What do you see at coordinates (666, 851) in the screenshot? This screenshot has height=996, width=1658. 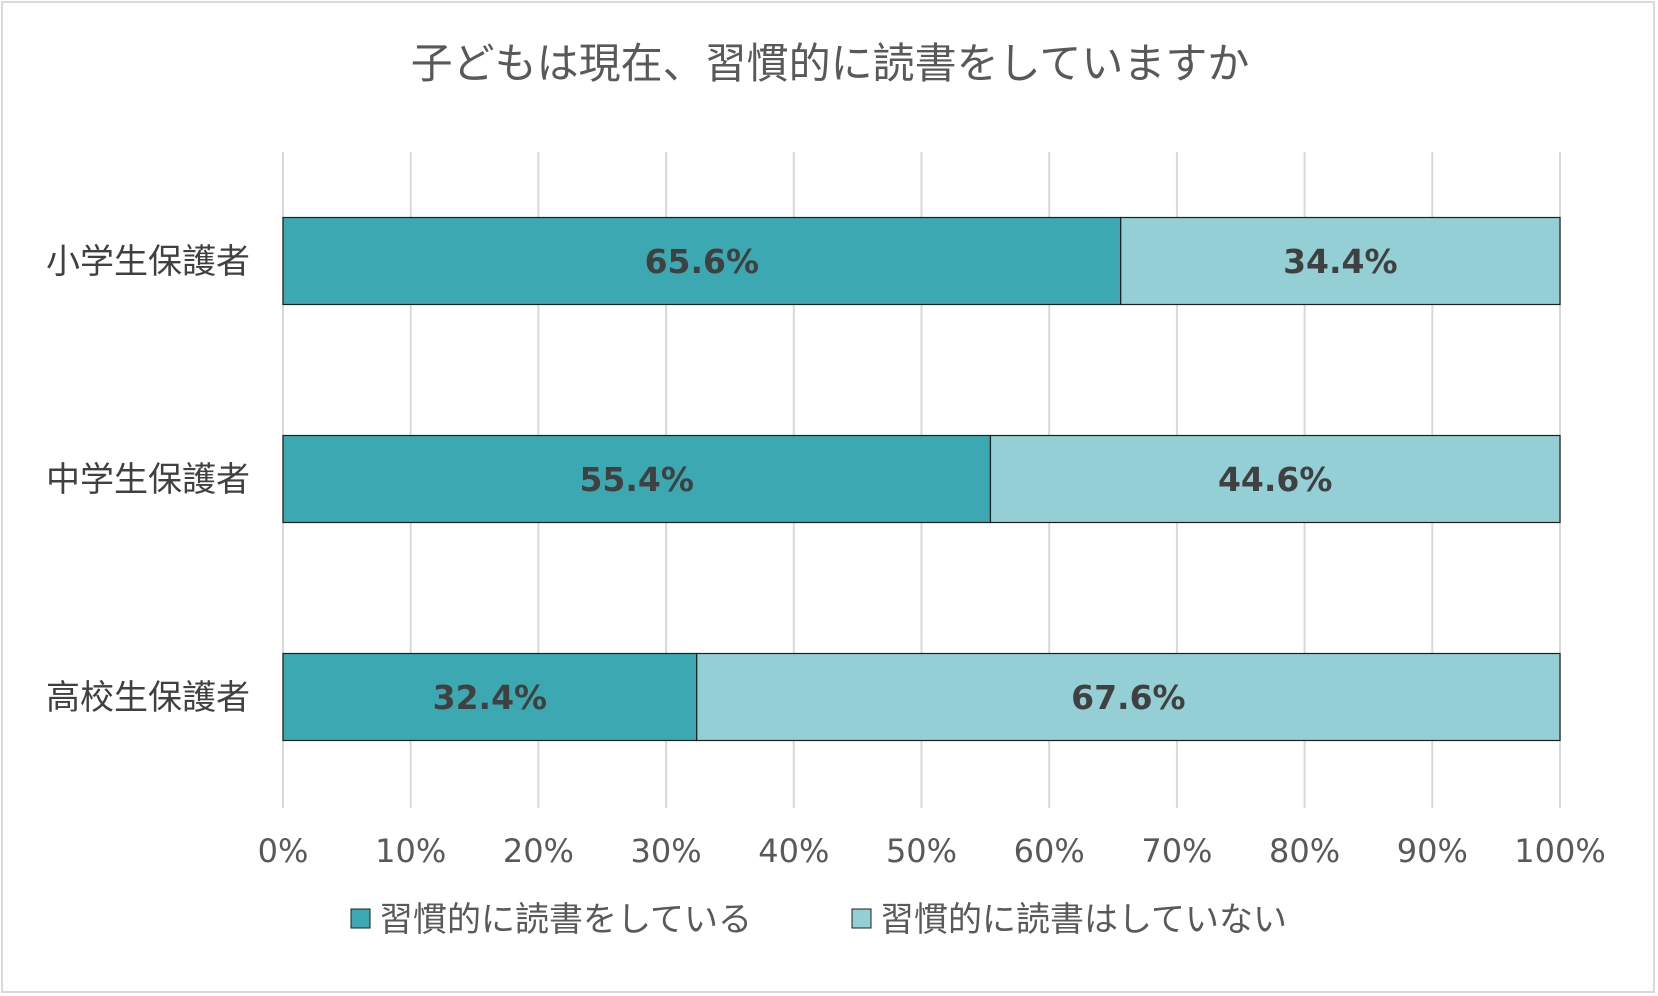 I see `x-tick-label: 30%` at bounding box center [666, 851].